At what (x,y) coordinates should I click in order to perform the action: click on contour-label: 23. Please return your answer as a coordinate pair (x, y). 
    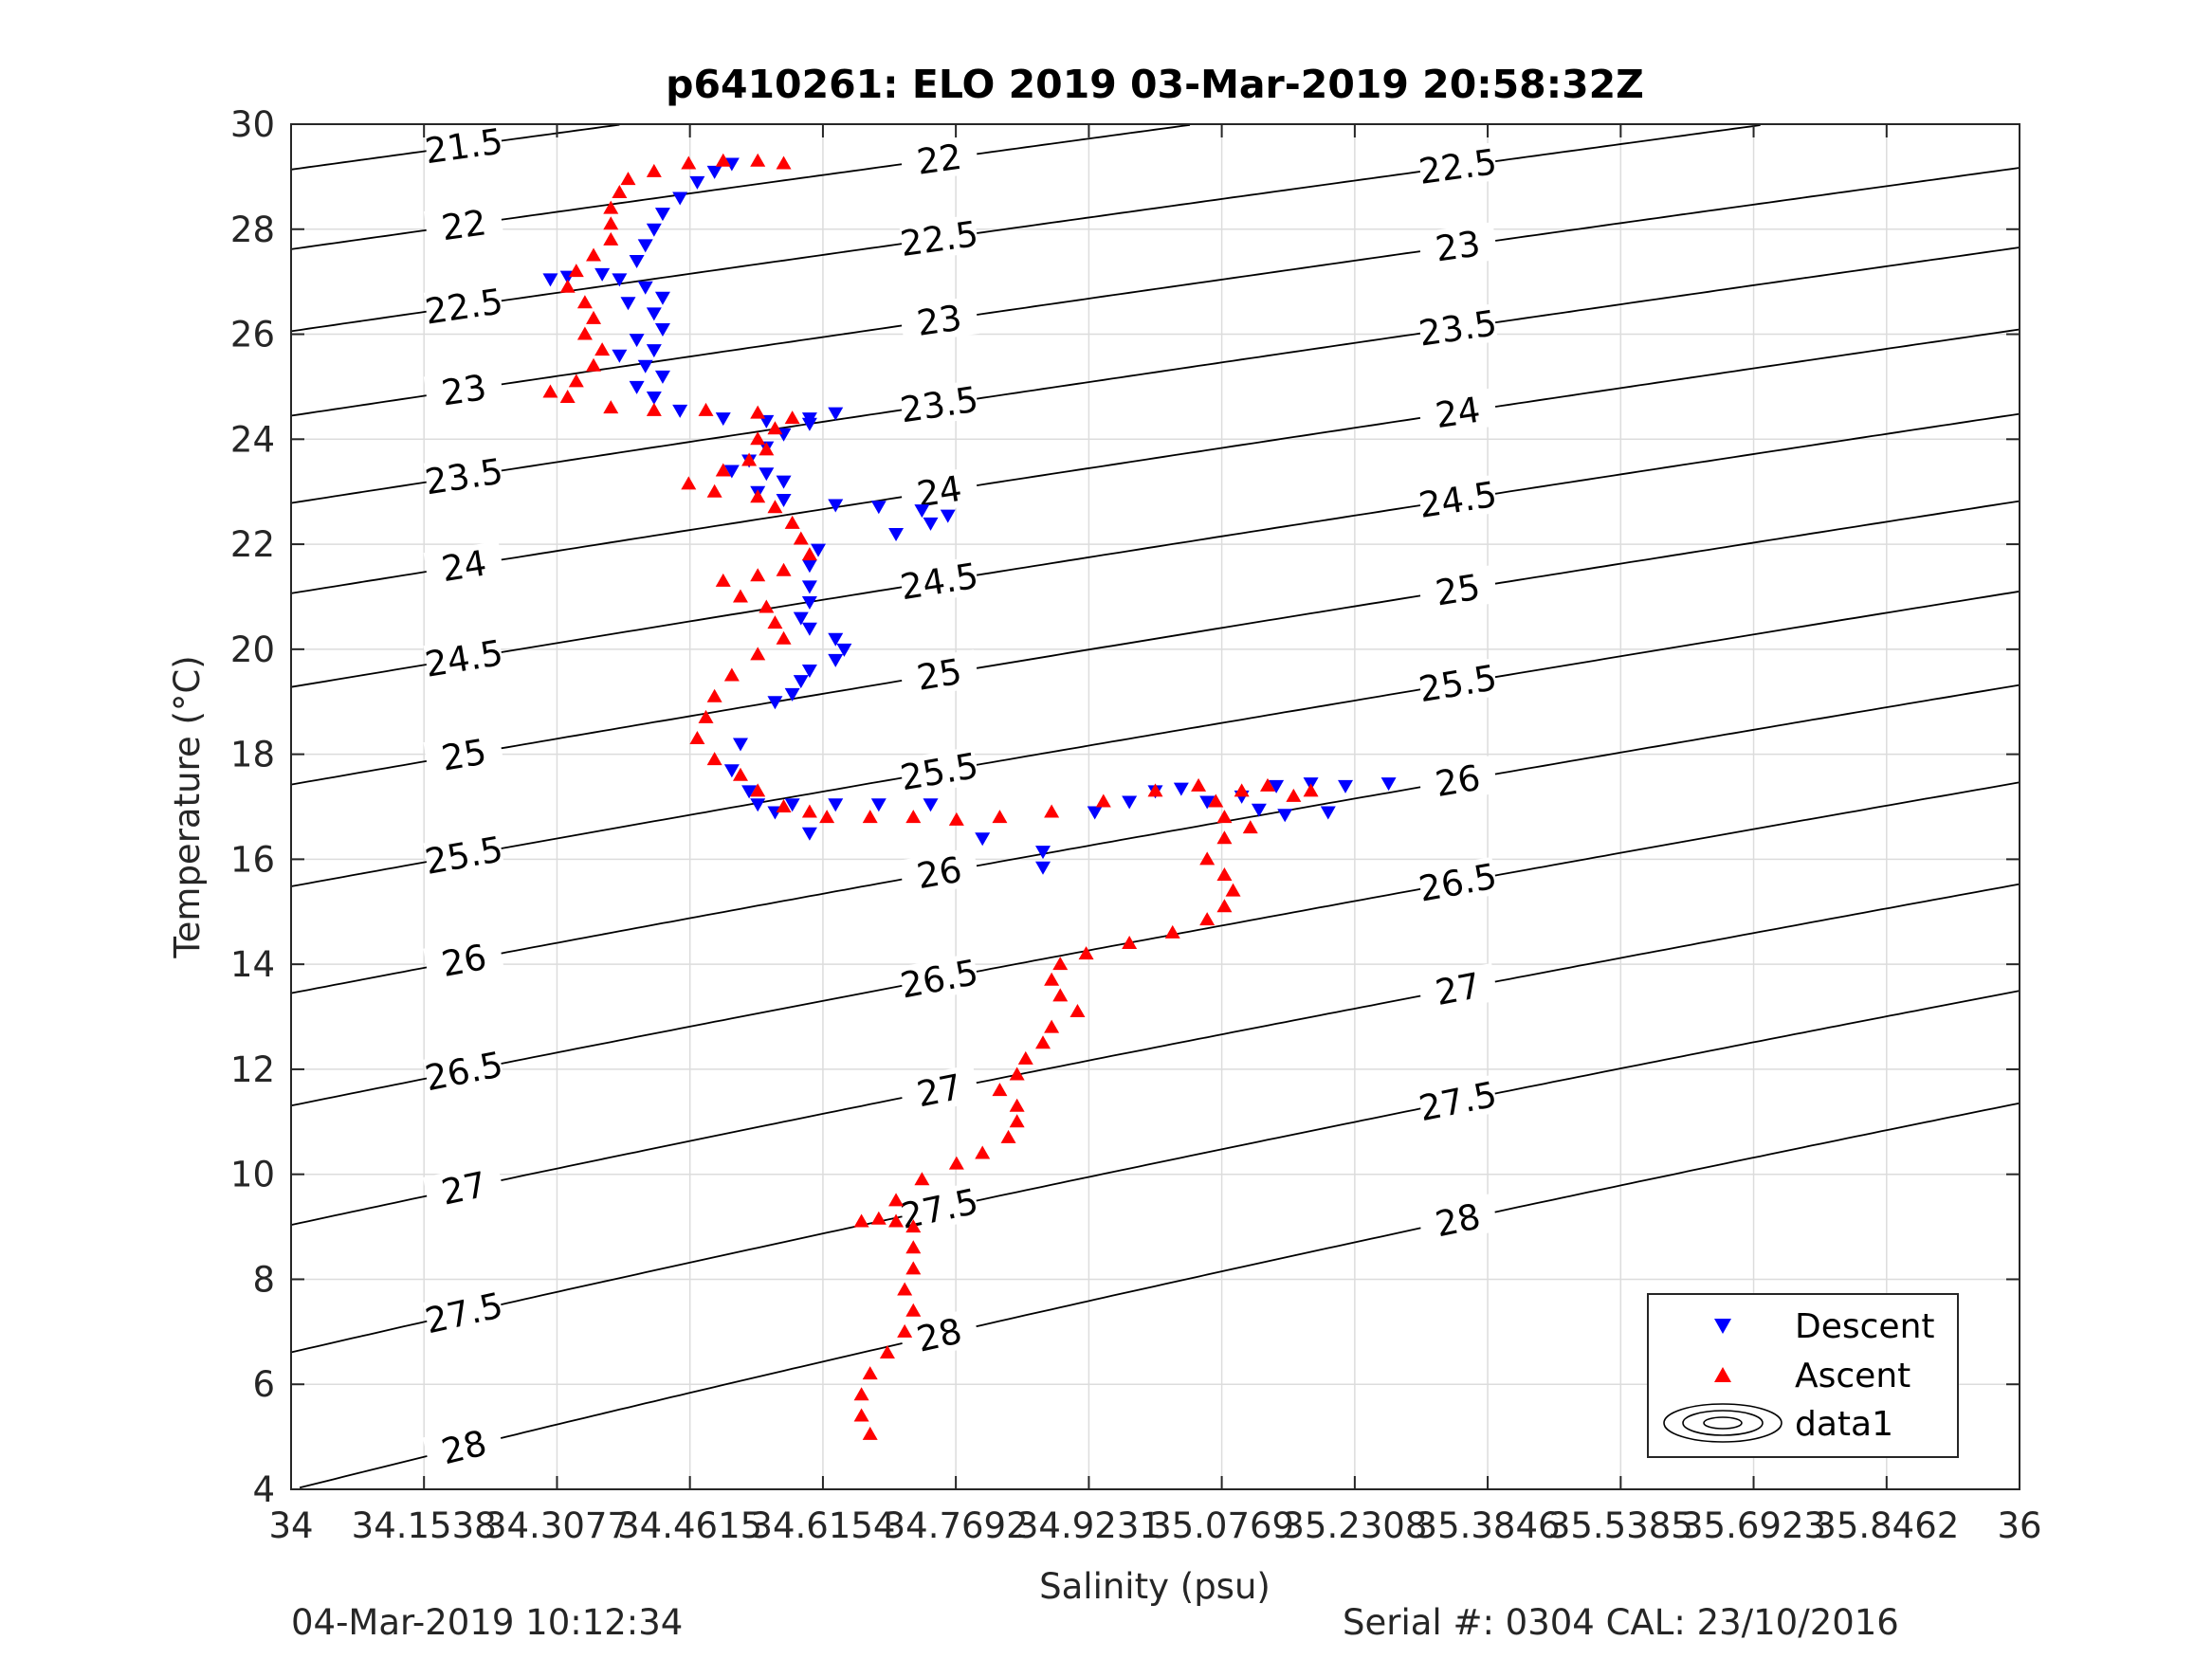
    Looking at the image, I should click on (464, 390).